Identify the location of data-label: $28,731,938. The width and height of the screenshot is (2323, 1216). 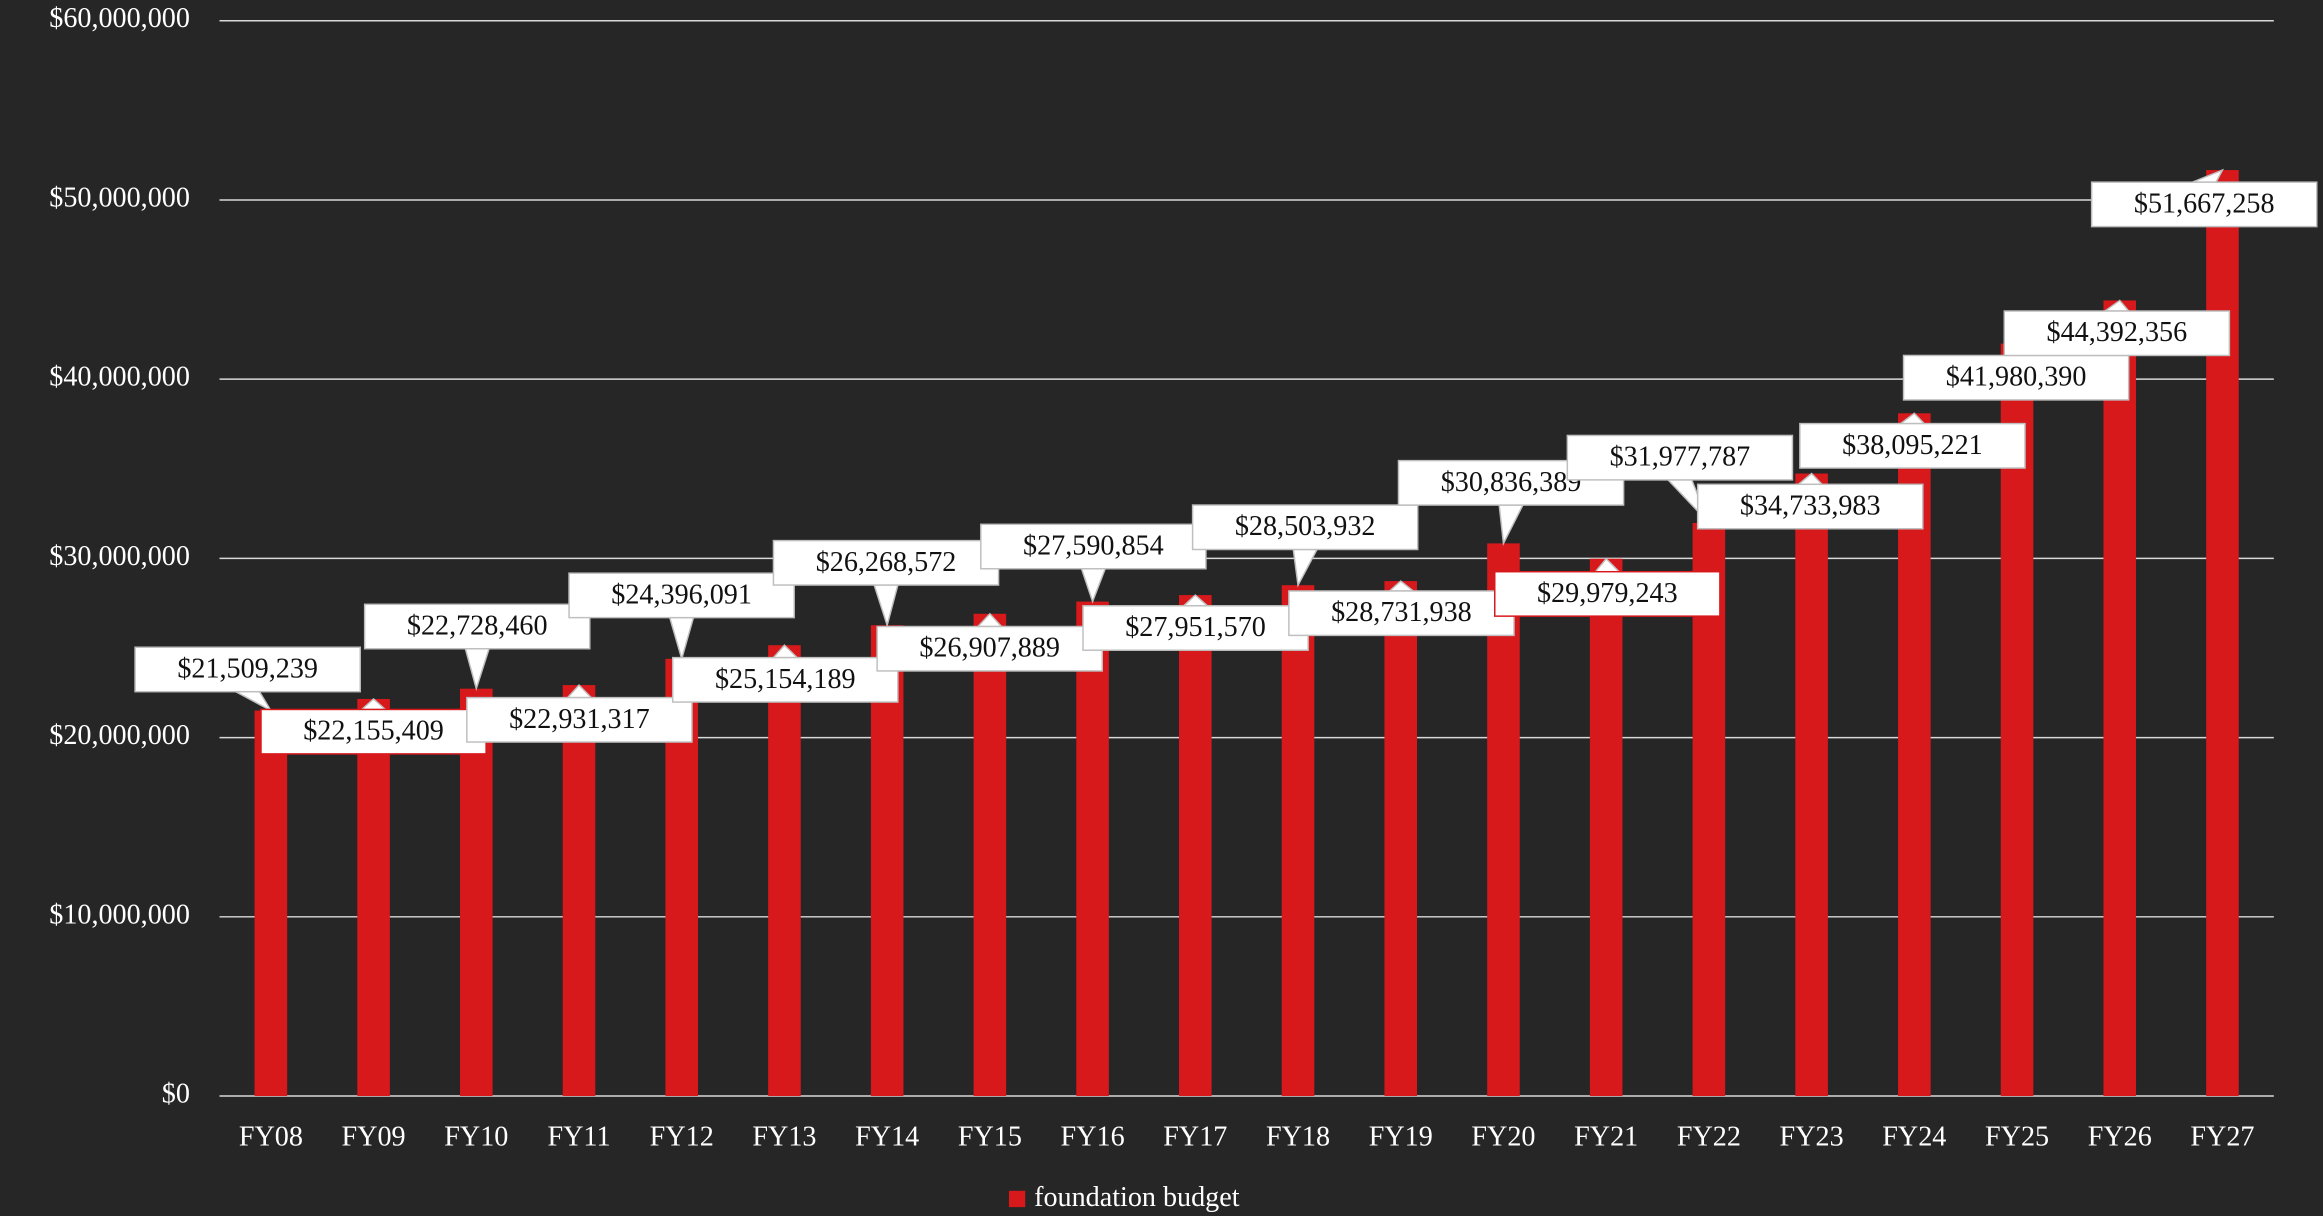
(1401, 608).